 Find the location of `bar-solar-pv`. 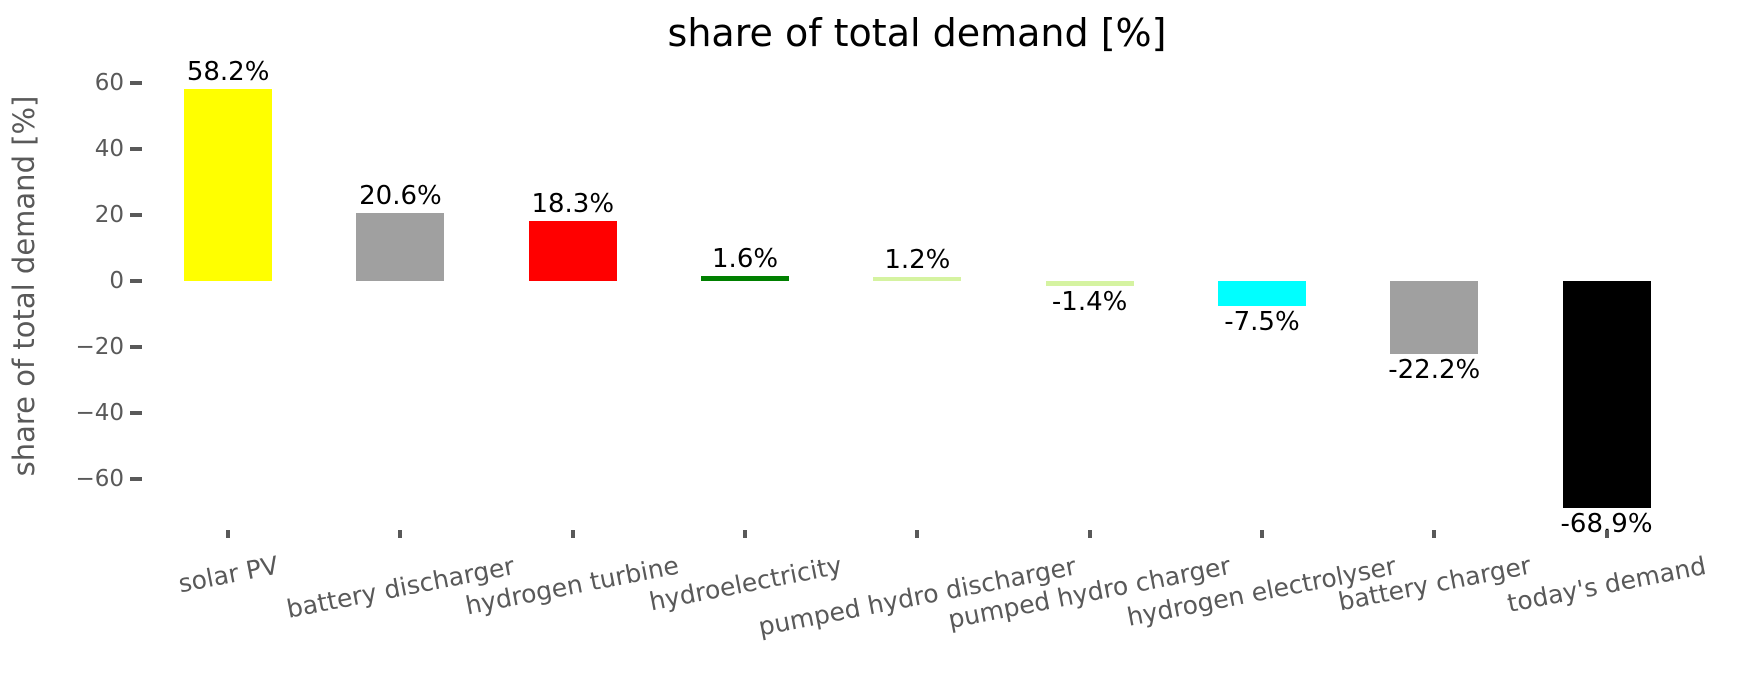

bar-solar-pv is located at coordinates (228, 185).